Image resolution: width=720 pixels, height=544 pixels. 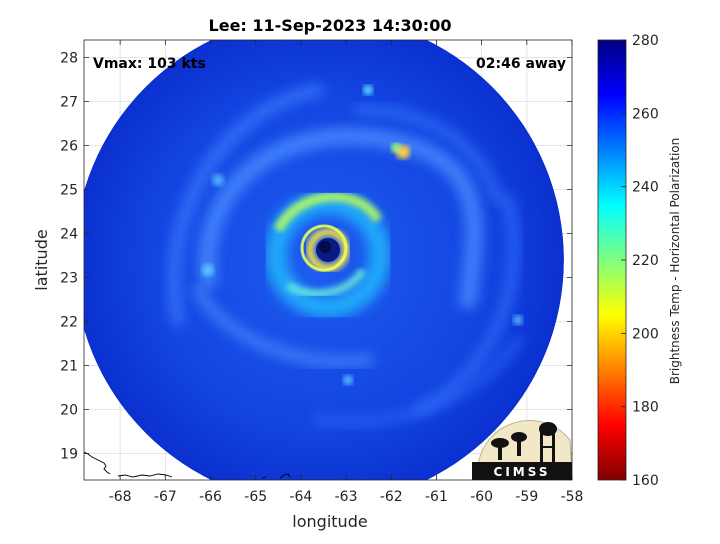 I want to click on time-away-annotation: 02:46 away, so click(x=521, y=64).